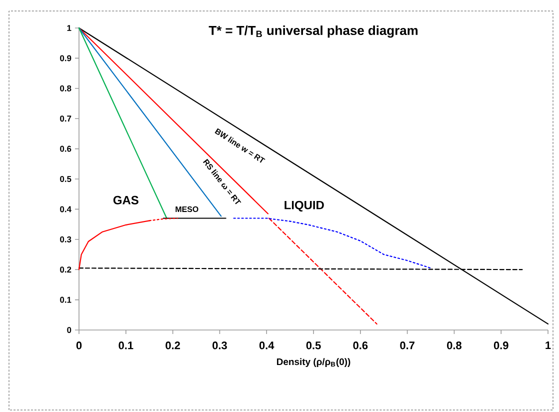  Describe the element at coordinates (66, 299) in the screenshot. I see `y-tick-label: 0.1` at that location.